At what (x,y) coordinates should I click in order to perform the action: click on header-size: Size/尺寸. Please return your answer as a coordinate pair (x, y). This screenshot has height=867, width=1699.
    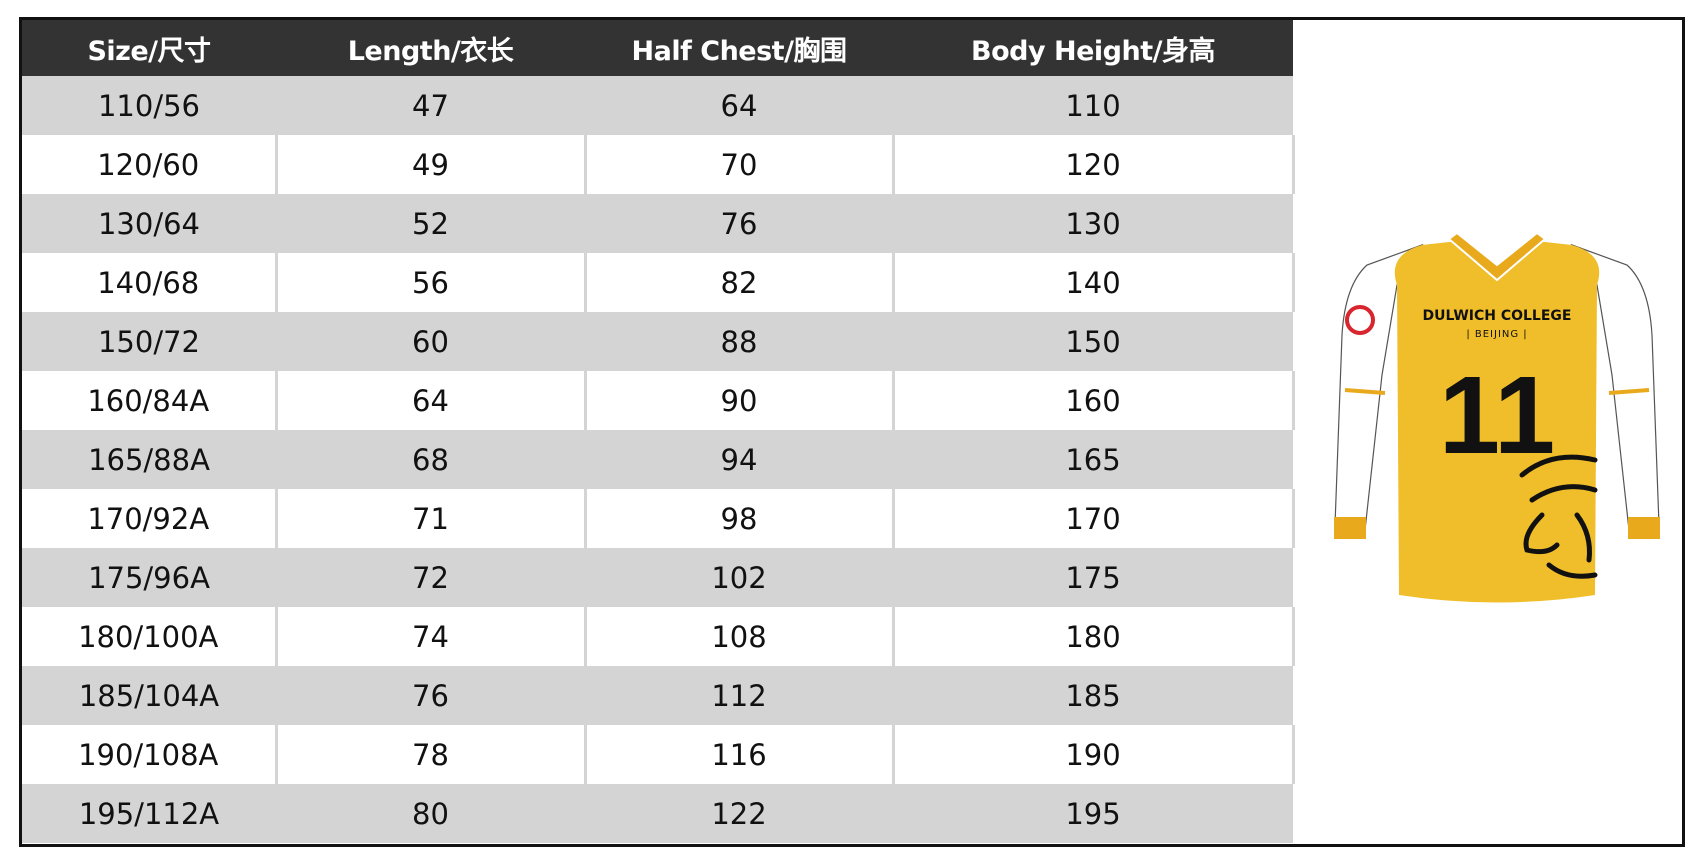
    Looking at the image, I should click on (149, 48).